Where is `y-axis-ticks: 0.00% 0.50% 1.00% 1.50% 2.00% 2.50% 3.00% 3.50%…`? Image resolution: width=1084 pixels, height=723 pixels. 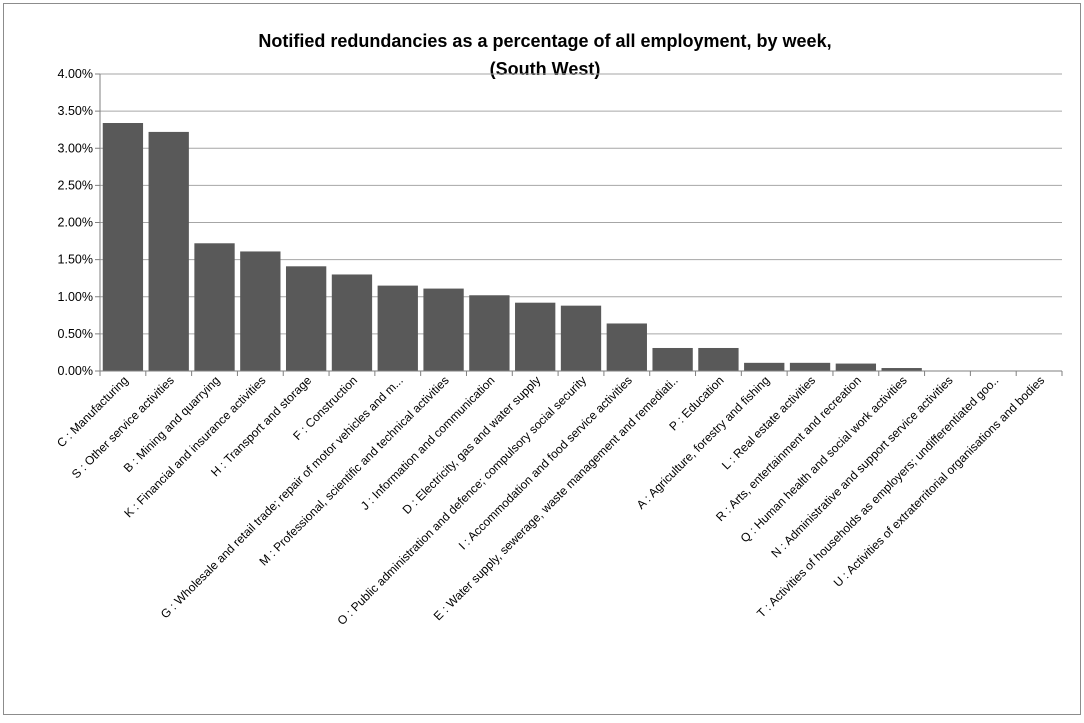
y-axis-ticks: 0.00% 0.50% 1.00% 1.50% 2.00% 2.50% 3.00% 3.50%… is located at coordinates (79, 222).